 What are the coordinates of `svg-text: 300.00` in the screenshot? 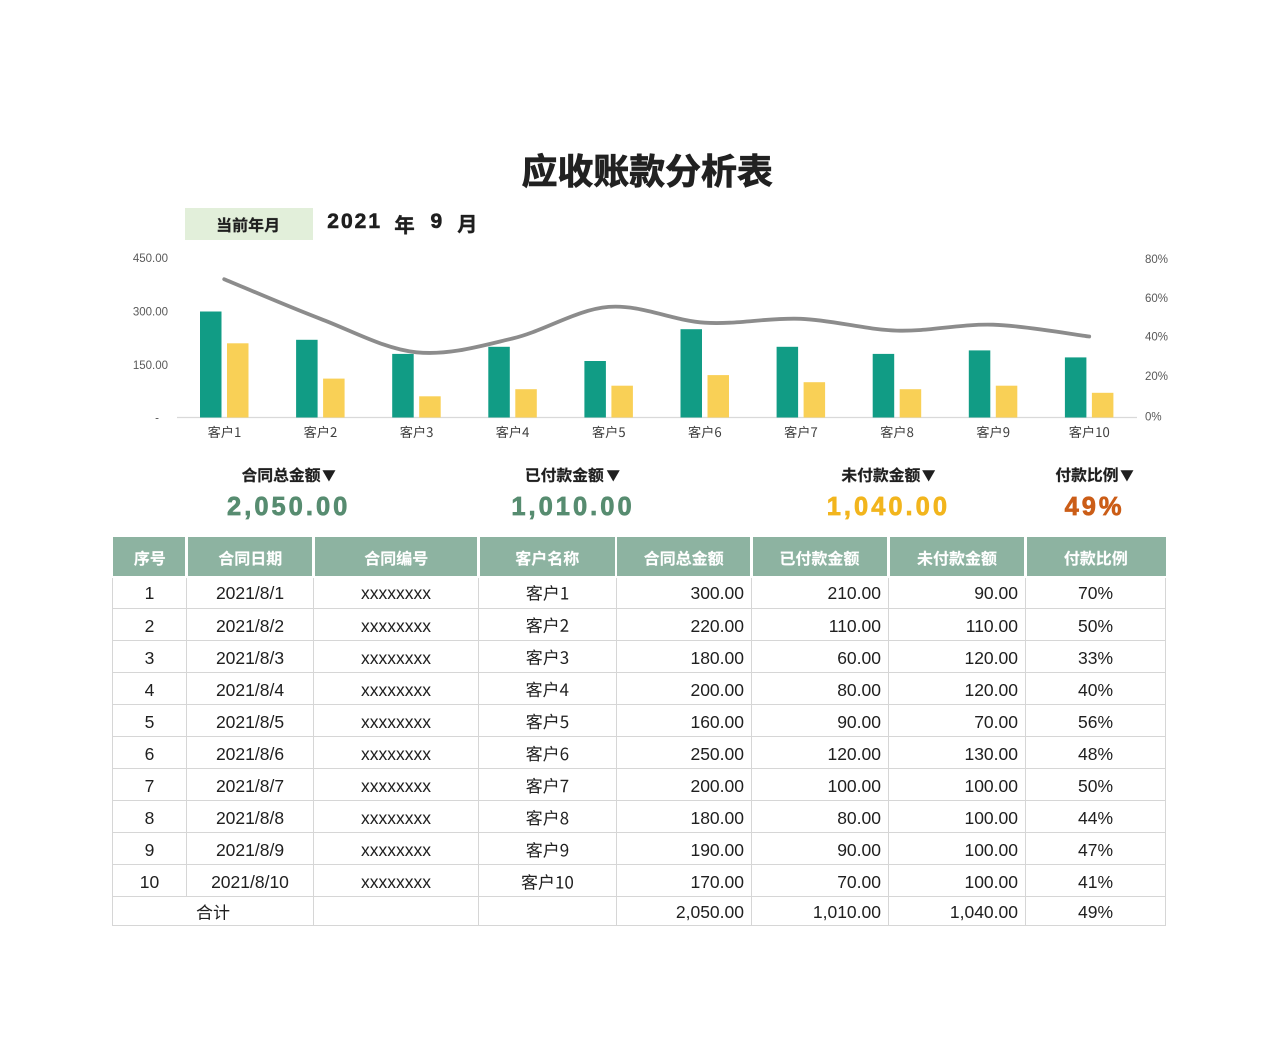 It's located at (150, 312).